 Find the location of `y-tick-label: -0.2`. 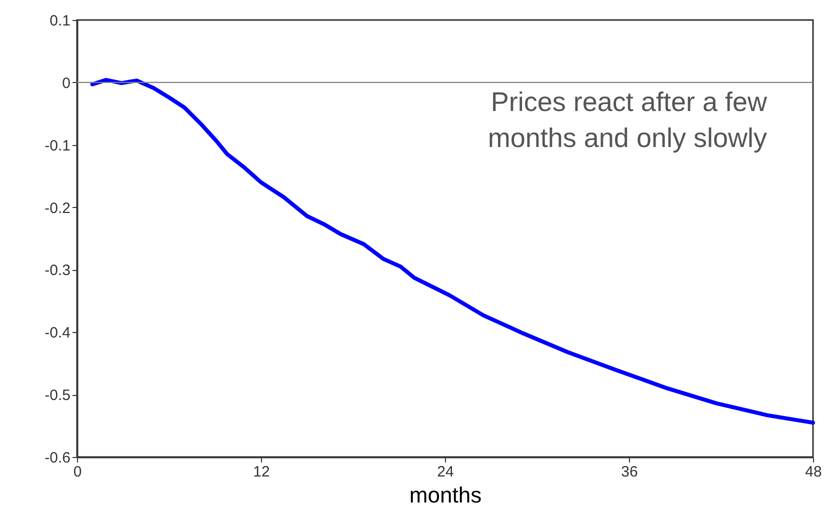

y-tick-label: -0.2 is located at coordinates (57, 208).